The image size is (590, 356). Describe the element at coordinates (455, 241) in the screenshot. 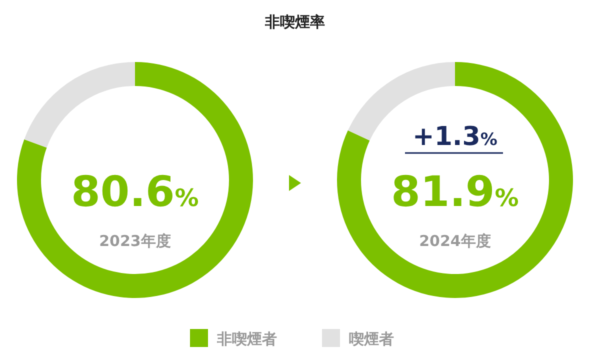

I see `text: 2024年度` at that location.